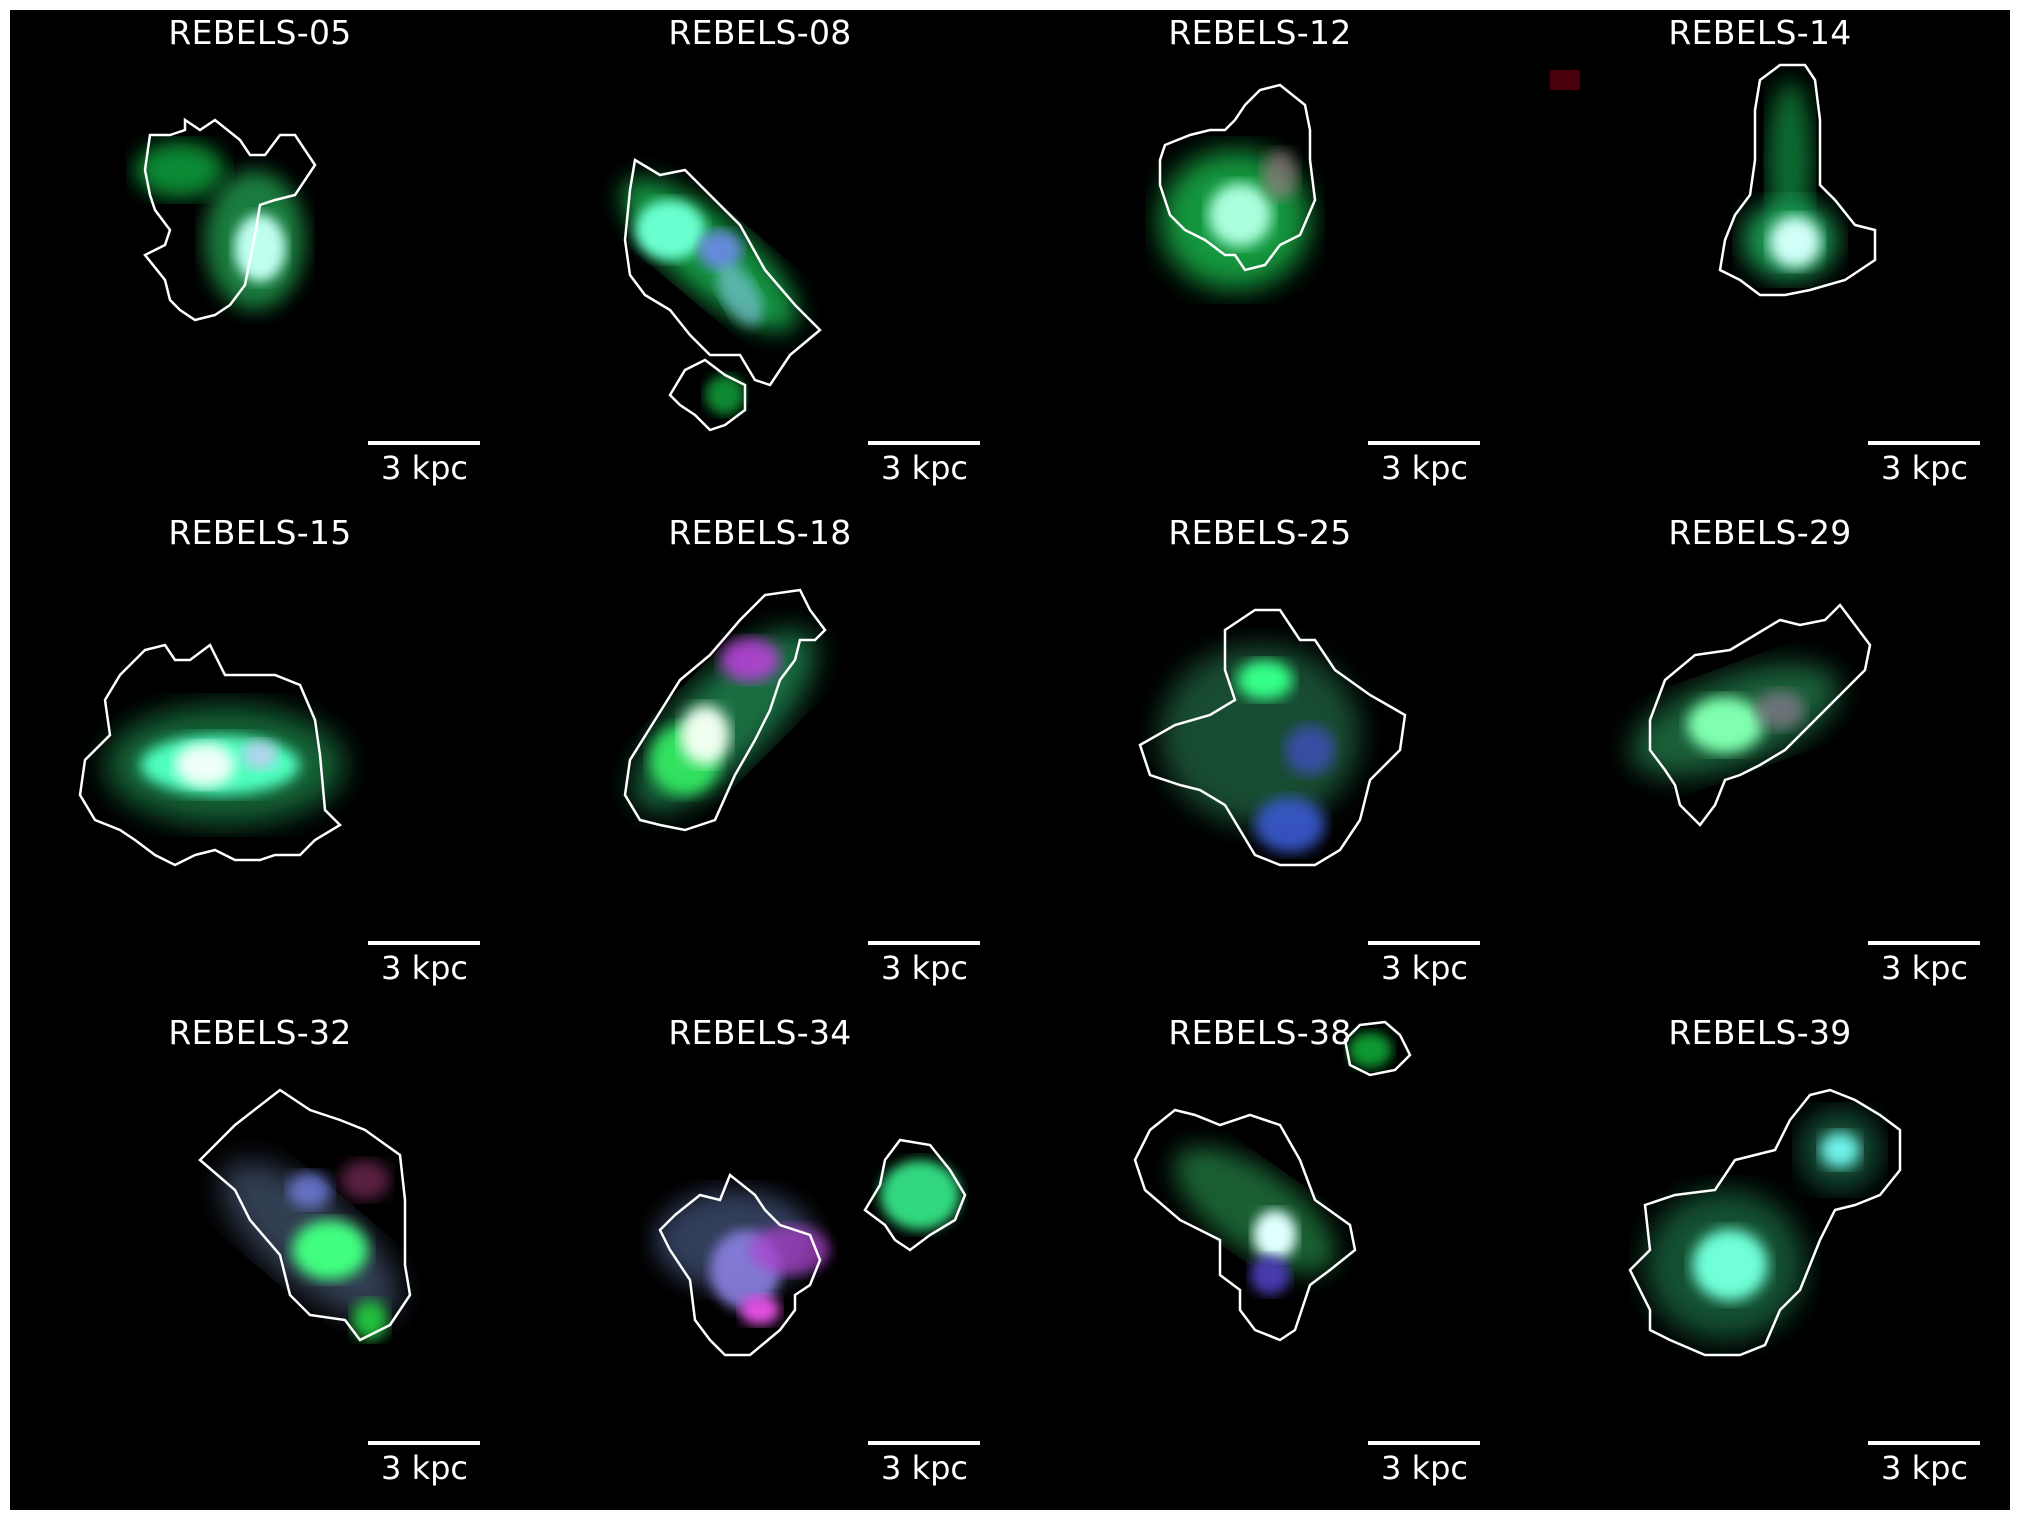 The height and width of the screenshot is (1520, 2018). Describe the element at coordinates (260, 532) in the screenshot. I see `galaxy-title: REBELS-15` at that location.